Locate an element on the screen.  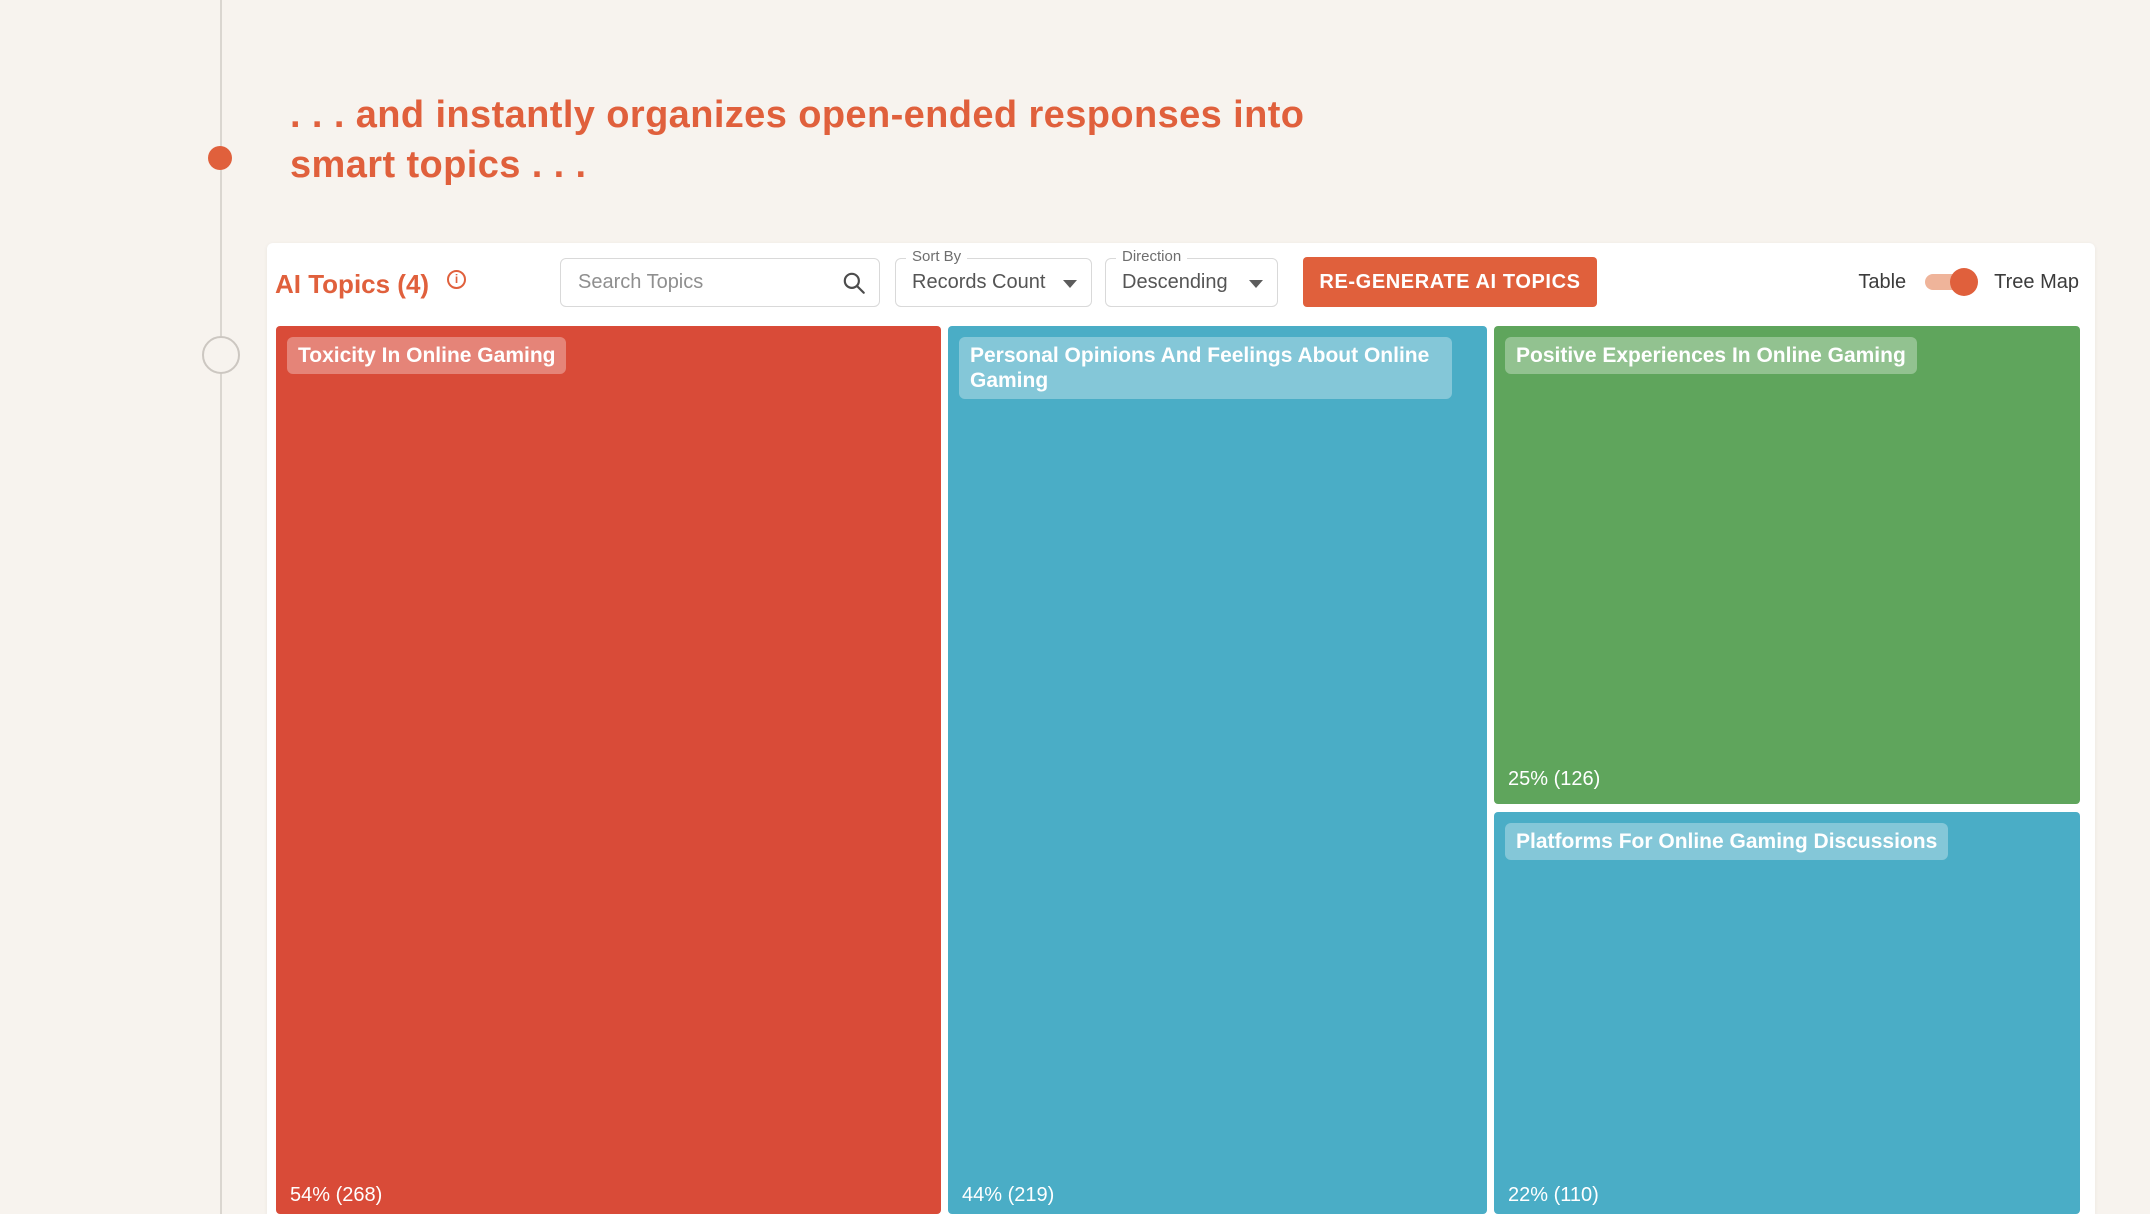
sort-by-value: Records Count is located at coordinates (979, 282).